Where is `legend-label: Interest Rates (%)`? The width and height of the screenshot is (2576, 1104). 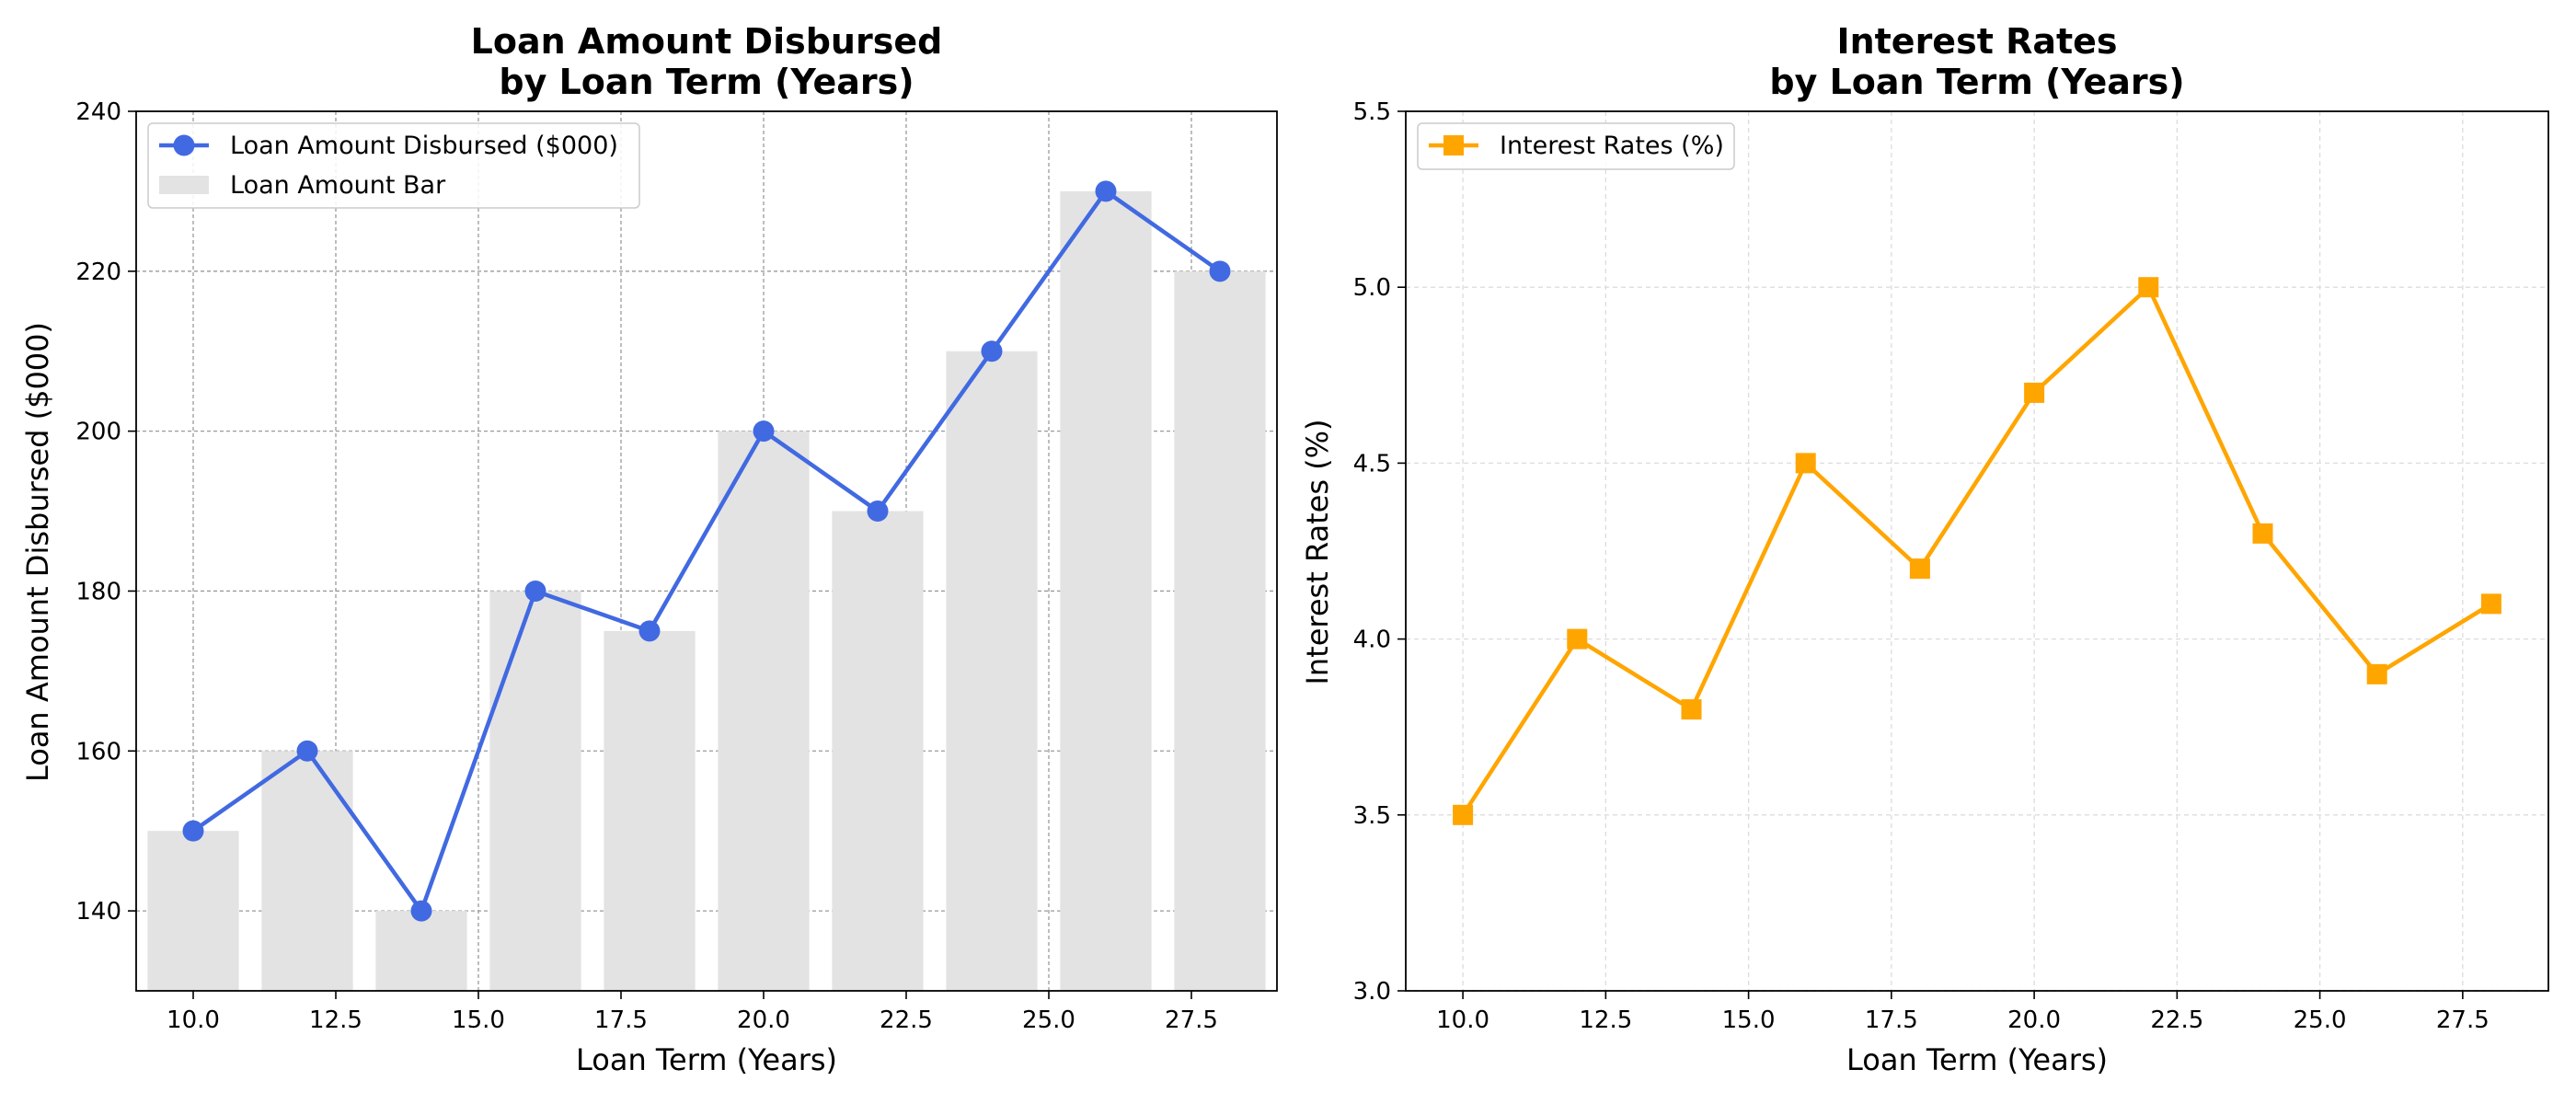
legend-label: Interest Rates (%) is located at coordinates (1612, 146).